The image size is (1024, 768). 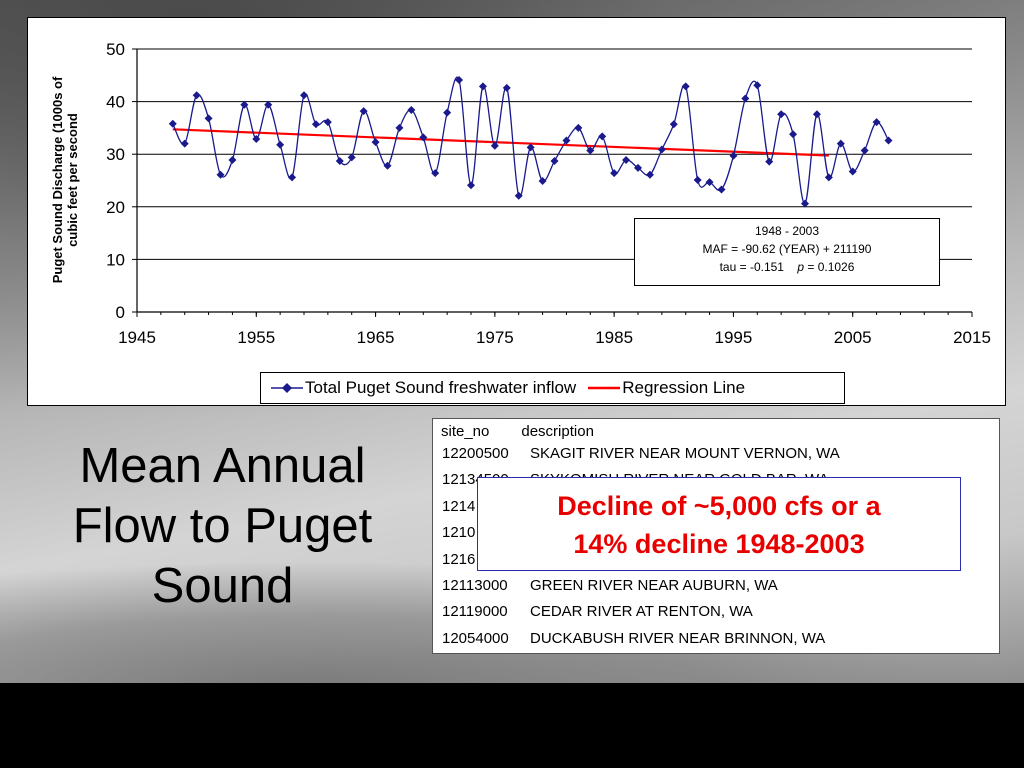 I want to click on table-row: 12113000 GREEN RIVER NEAR AUBURN, WA, so click(x=610, y=585).